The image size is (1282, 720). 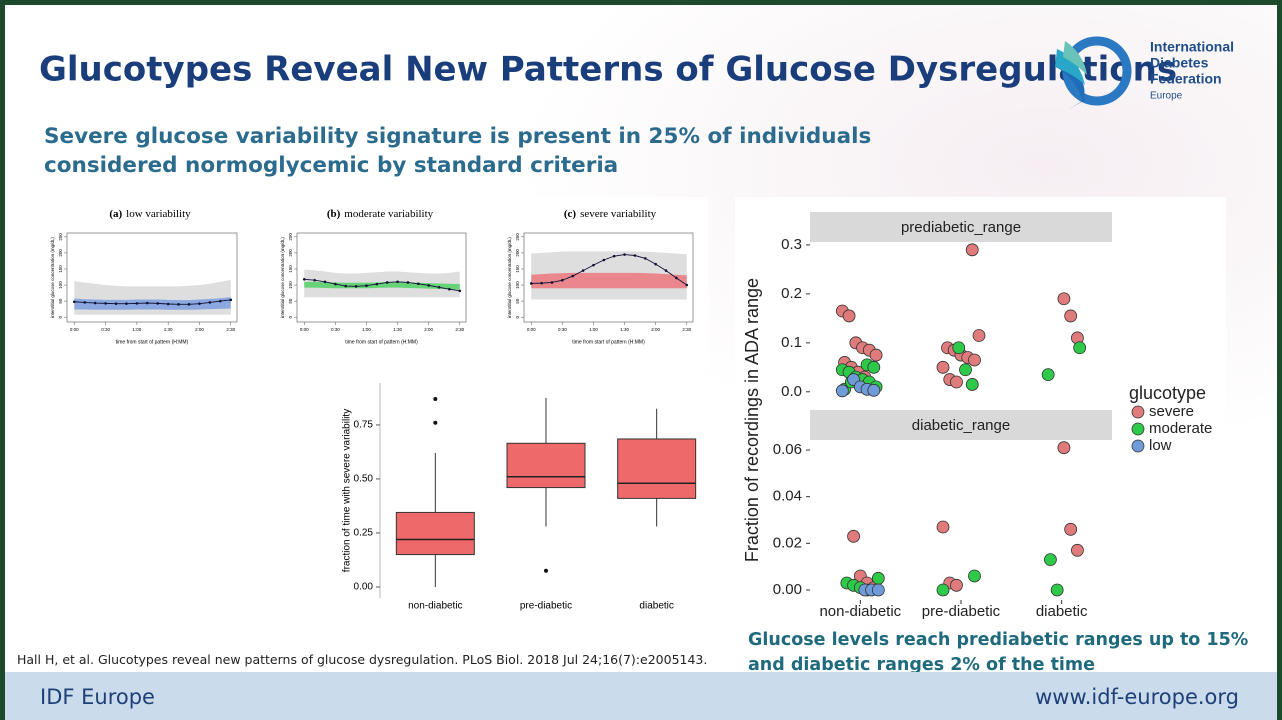 I want to click on footer-right: www.idf-europe.org, so click(x=1137, y=697).